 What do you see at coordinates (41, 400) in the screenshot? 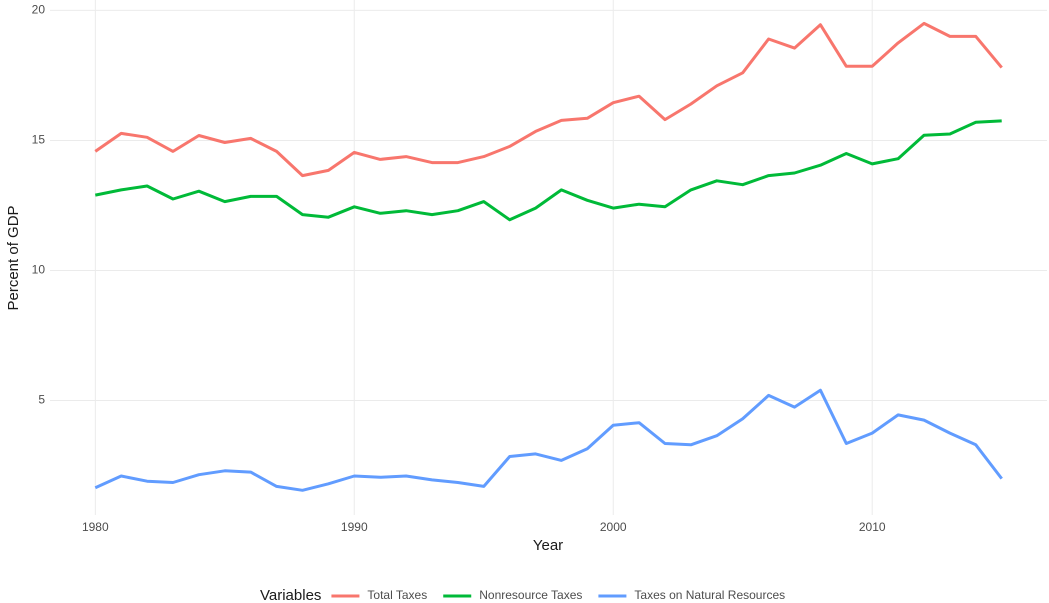
I see `y-tick-label: 5` at bounding box center [41, 400].